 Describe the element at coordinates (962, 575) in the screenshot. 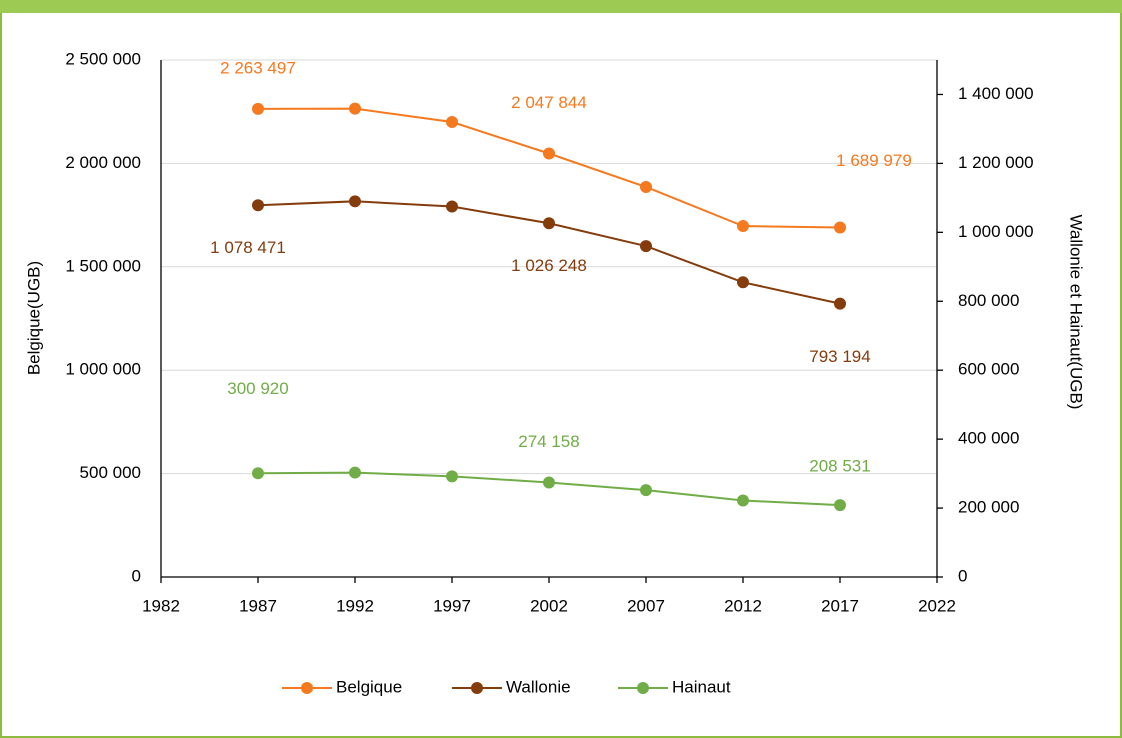

I see `y2-tick-label: 0` at that location.